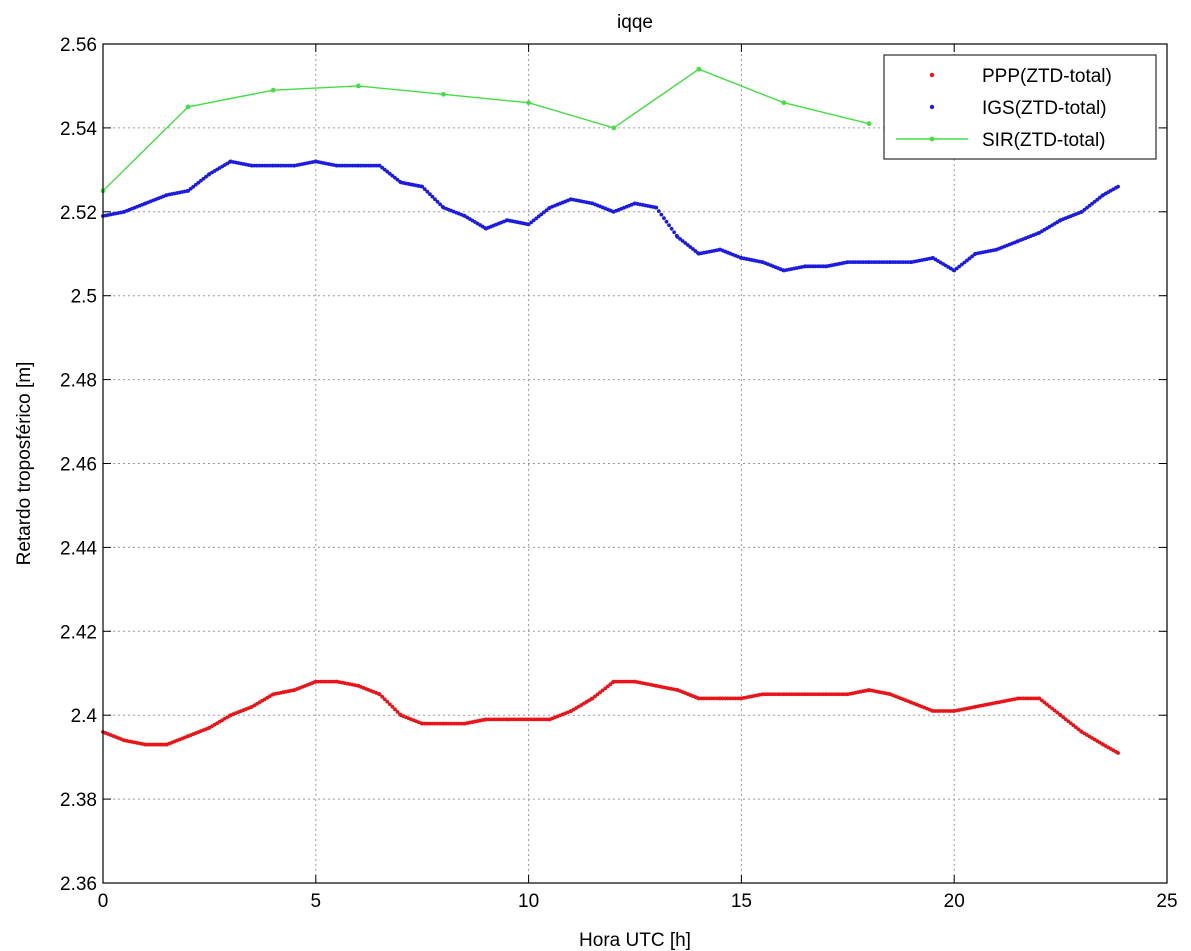 This screenshot has height=951, width=1191. What do you see at coordinates (103, 901) in the screenshot?
I see `x-tick-label: 0` at bounding box center [103, 901].